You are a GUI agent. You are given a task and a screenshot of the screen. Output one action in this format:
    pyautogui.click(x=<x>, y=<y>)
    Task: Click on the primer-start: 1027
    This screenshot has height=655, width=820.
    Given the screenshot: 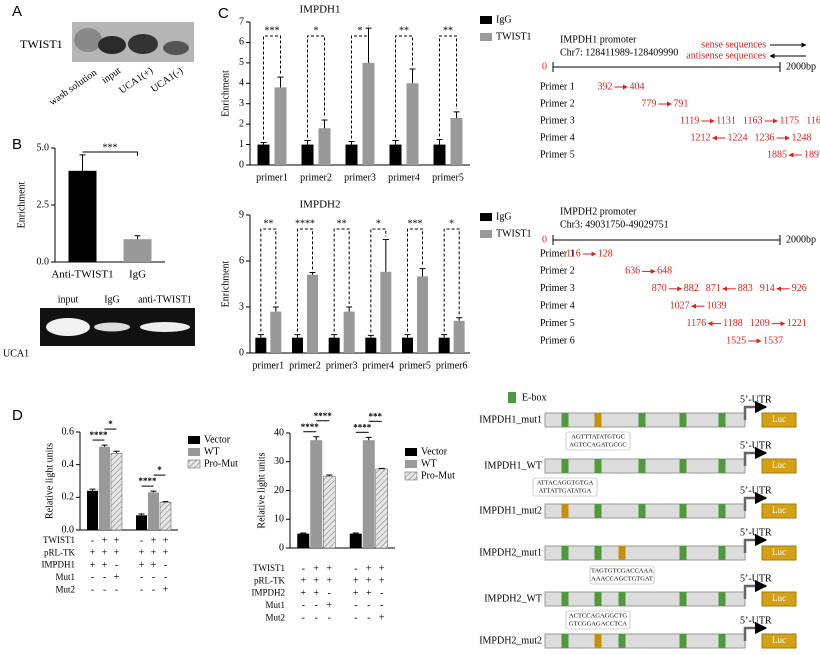 What is the action you would take?
    pyautogui.click(x=680, y=305)
    